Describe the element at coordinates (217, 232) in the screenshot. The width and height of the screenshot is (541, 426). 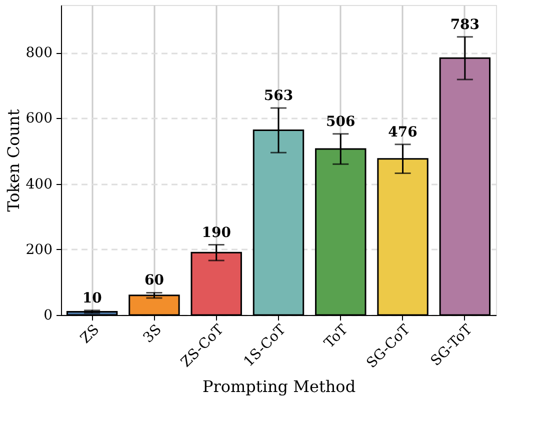
I see `data-label: 190` at that location.